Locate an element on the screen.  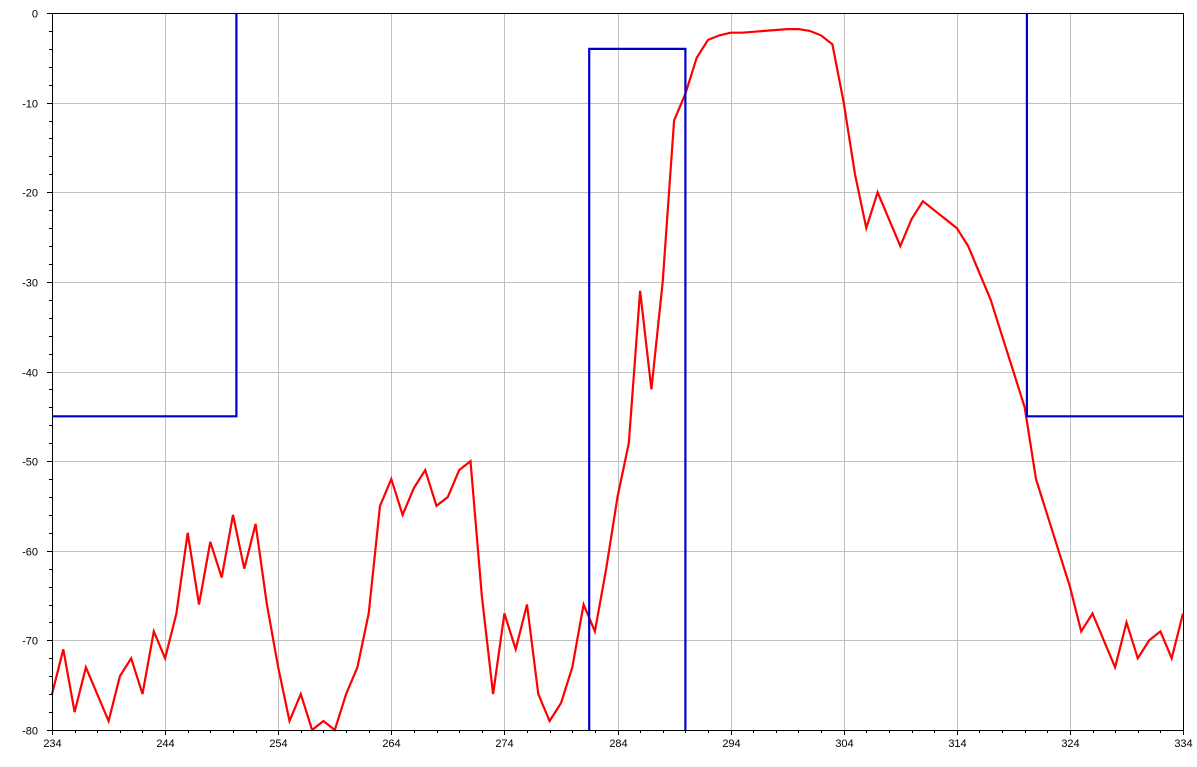
x-tick-label: 244 is located at coordinates (165, 744).